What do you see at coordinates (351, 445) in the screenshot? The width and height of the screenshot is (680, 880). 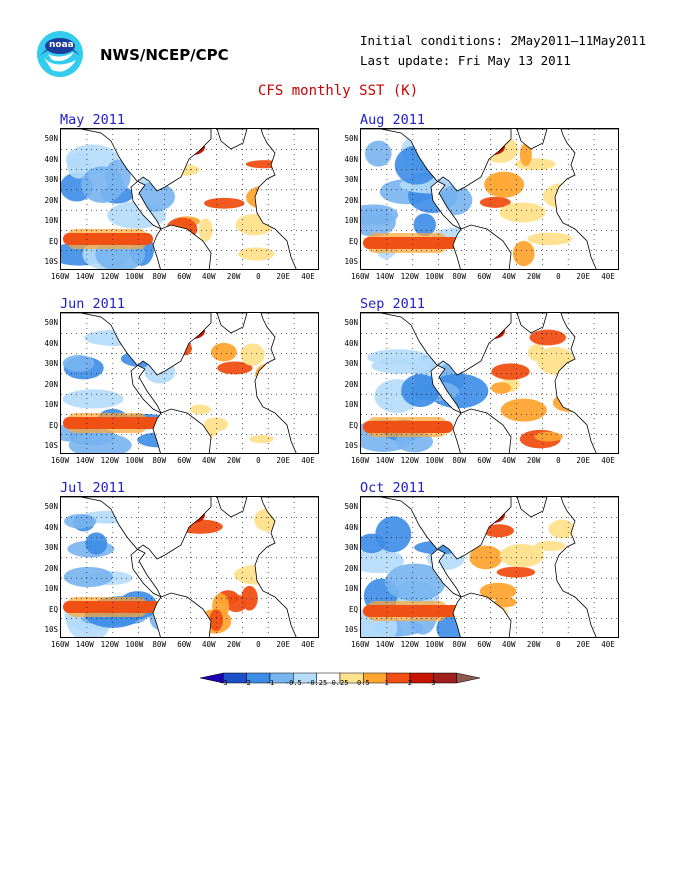 I see `y-tick-label: 10S` at bounding box center [351, 445].